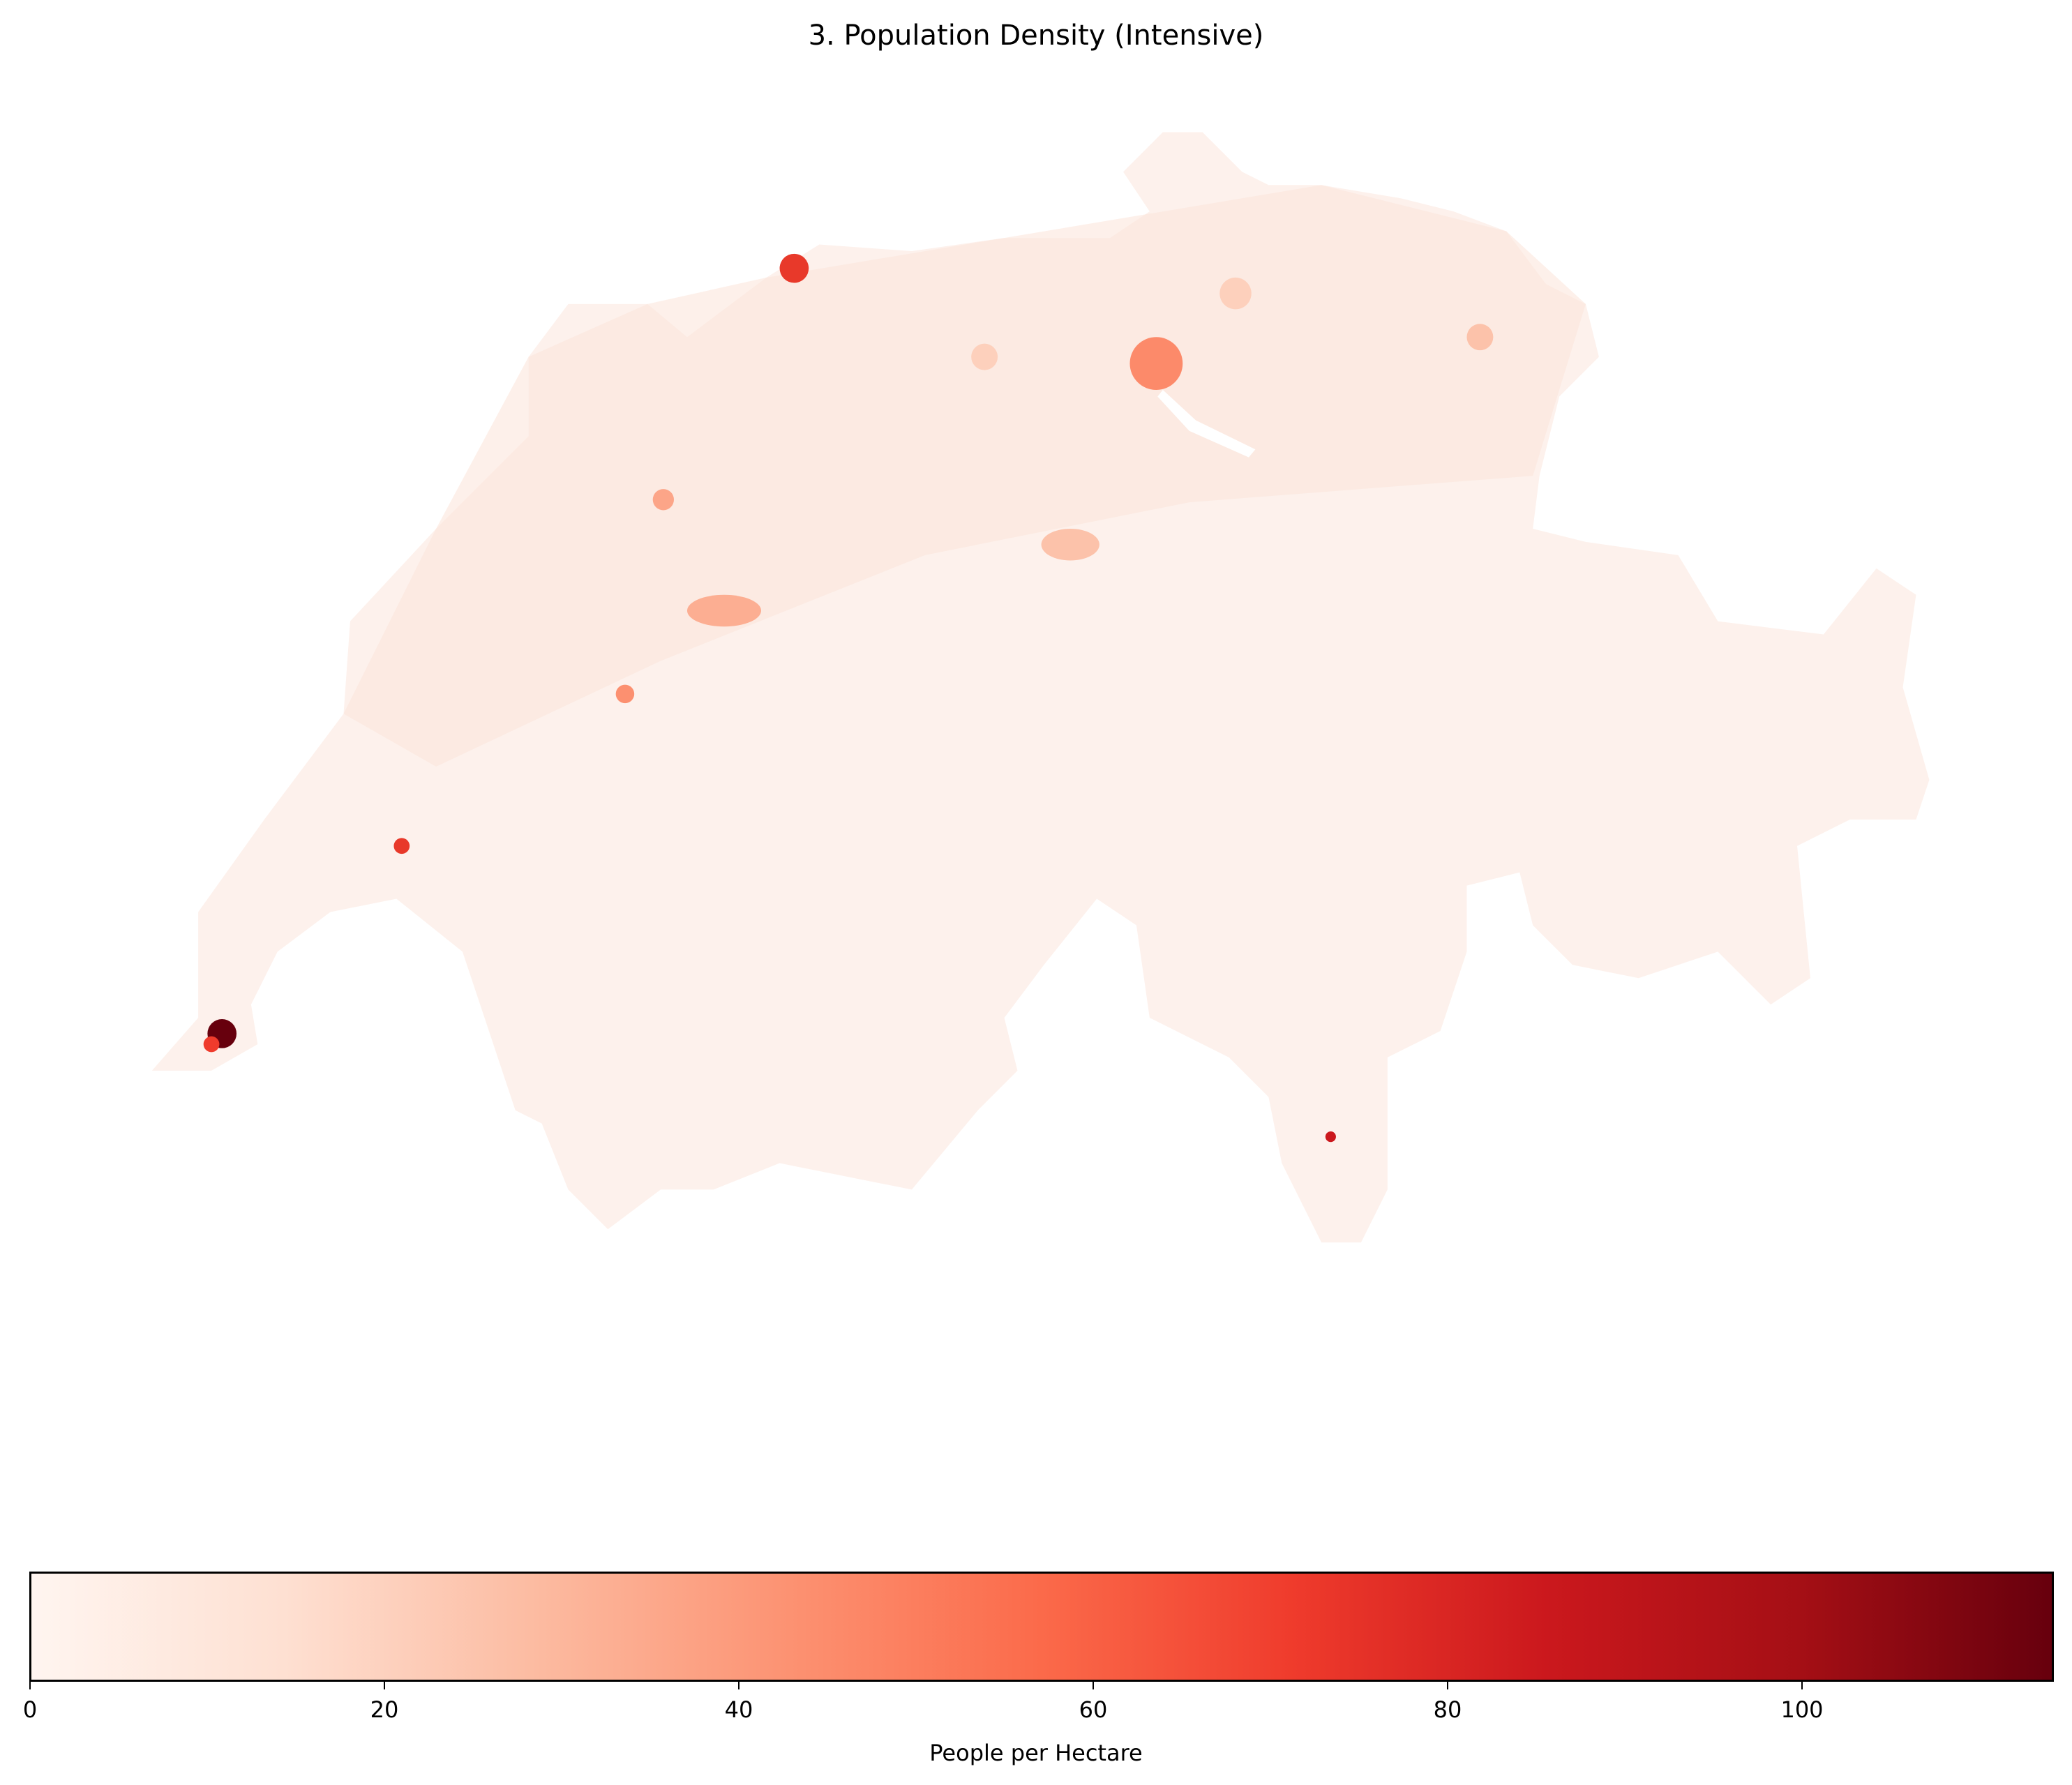  Describe the element at coordinates (1480, 337) in the screenshot. I see `hotspot-stgallen` at that location.